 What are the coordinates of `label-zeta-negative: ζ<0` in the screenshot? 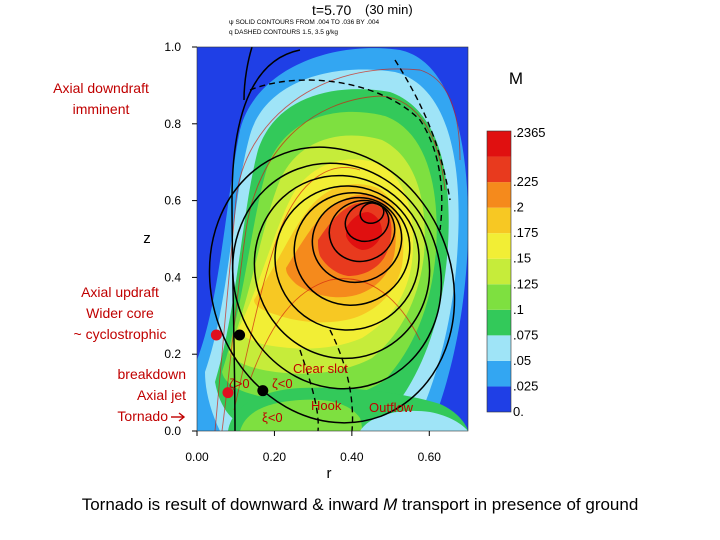 It's located at (282, 383).